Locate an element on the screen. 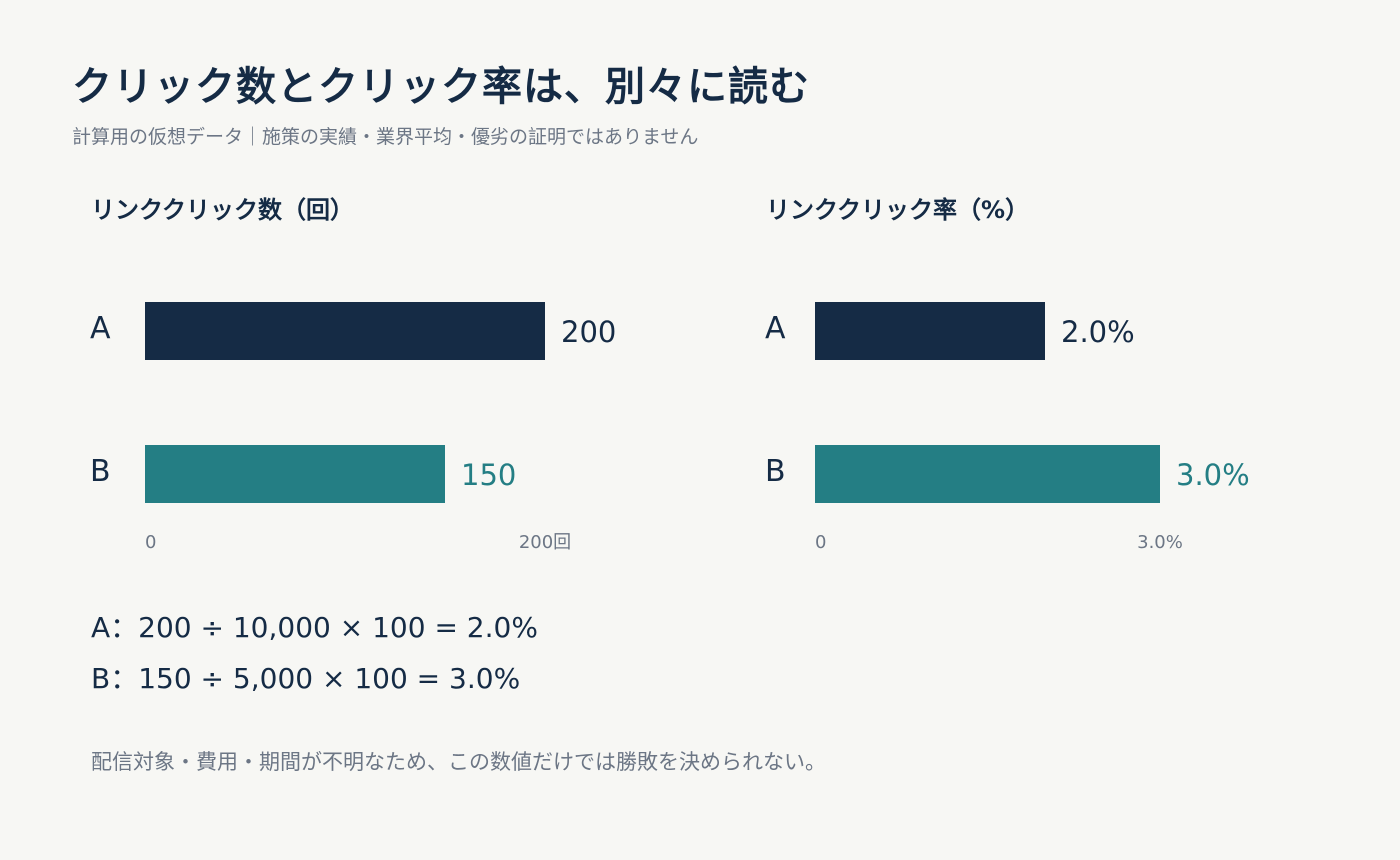 This screenshot has width=1400, height=860. rate-tick-label-max: 3.0% is located at coordinates (1160, 542).